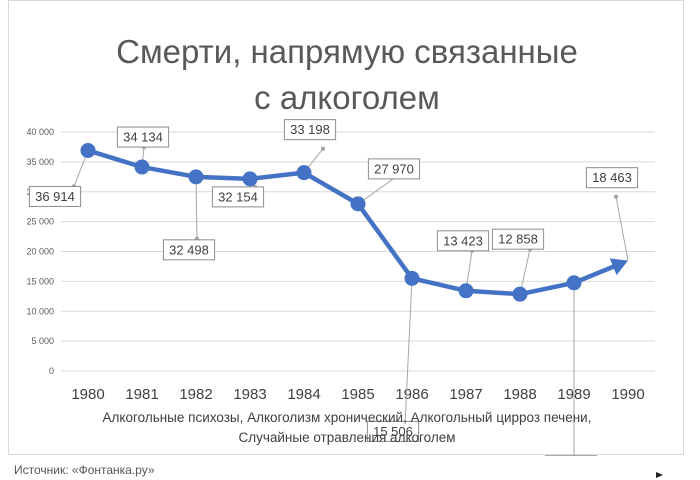  What do you see at coordinates (195, 394) in the screenshot?
I see `x-tick-label: 1982` at bounding box center [195, 394].